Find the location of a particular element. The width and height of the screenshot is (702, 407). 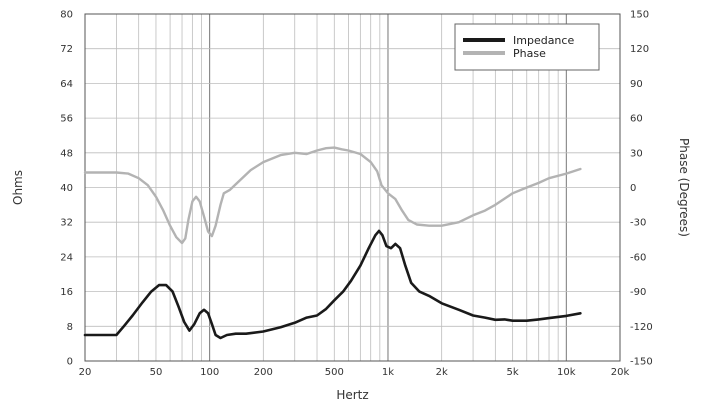

legend: Impedance Phase is located at coordinates (527, 47).